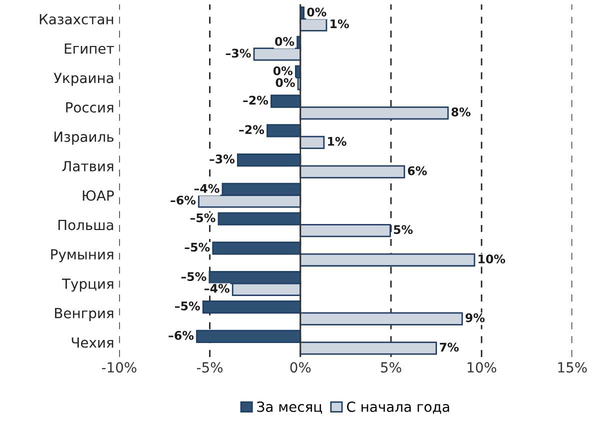  What do you see at coordinates (86, 225) in the screenshot?
I see `y-tick-label: Польша` at bounding box center [86, 225].